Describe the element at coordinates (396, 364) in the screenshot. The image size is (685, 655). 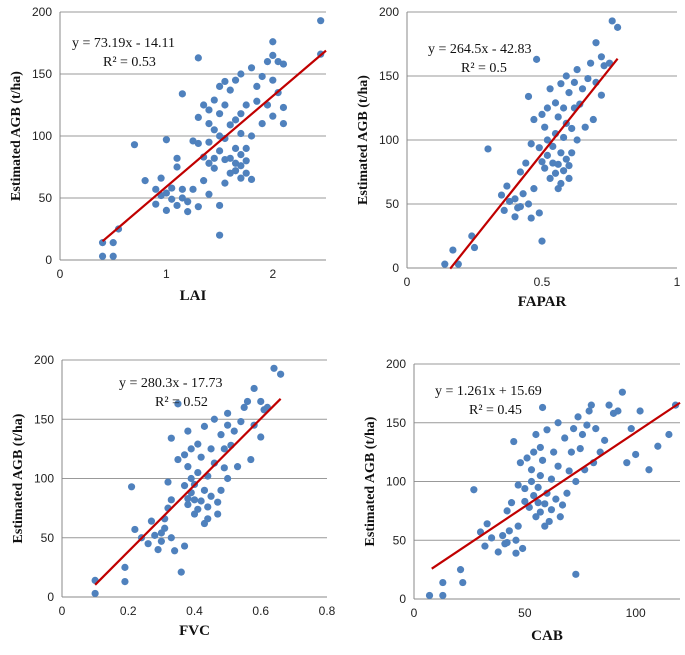
I see `y-tick-label: 200` at that location.